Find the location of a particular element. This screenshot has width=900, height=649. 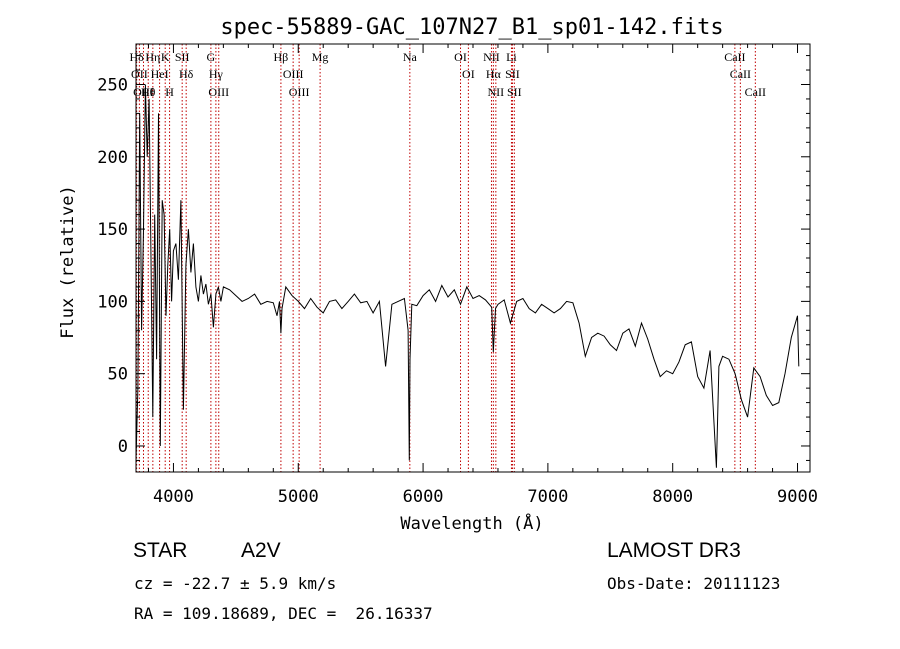

spectral-line-label: H is located at coordinates (169, 92).